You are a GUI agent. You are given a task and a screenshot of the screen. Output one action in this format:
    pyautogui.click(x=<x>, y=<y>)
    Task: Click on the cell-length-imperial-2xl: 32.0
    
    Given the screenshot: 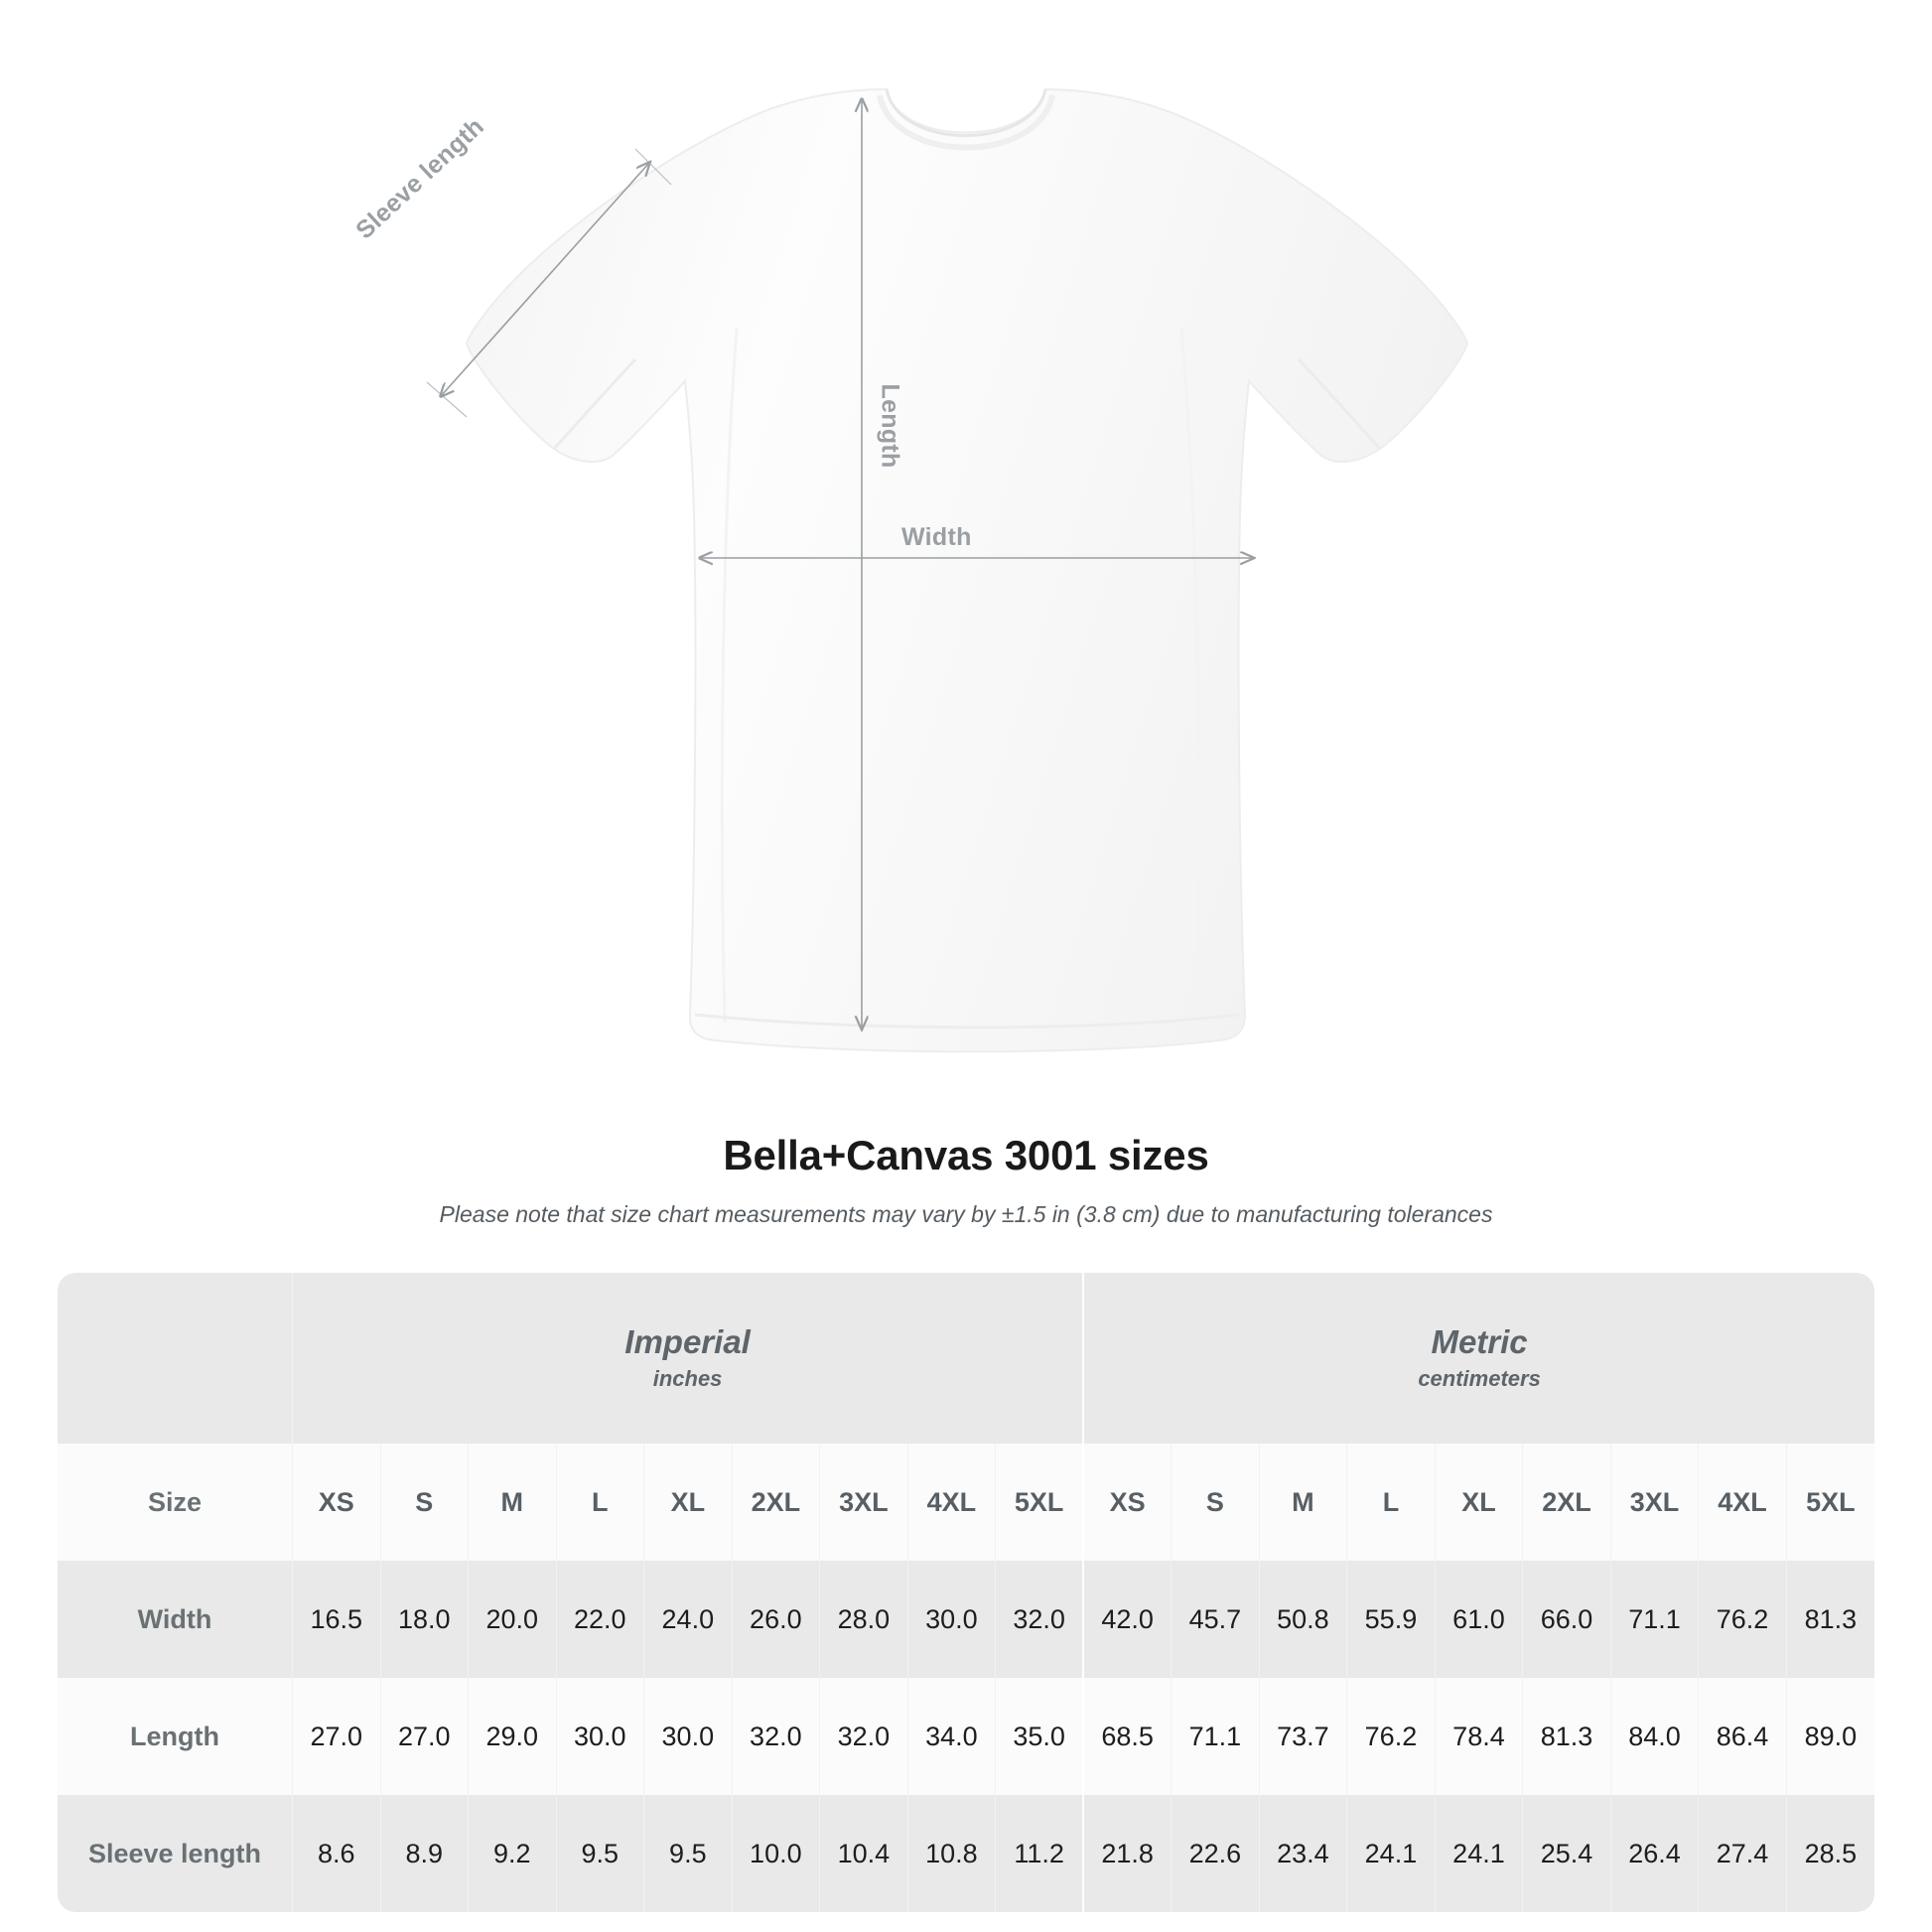 What is the action you would take?
    pyautogui.click(x=776, y=1737)
    